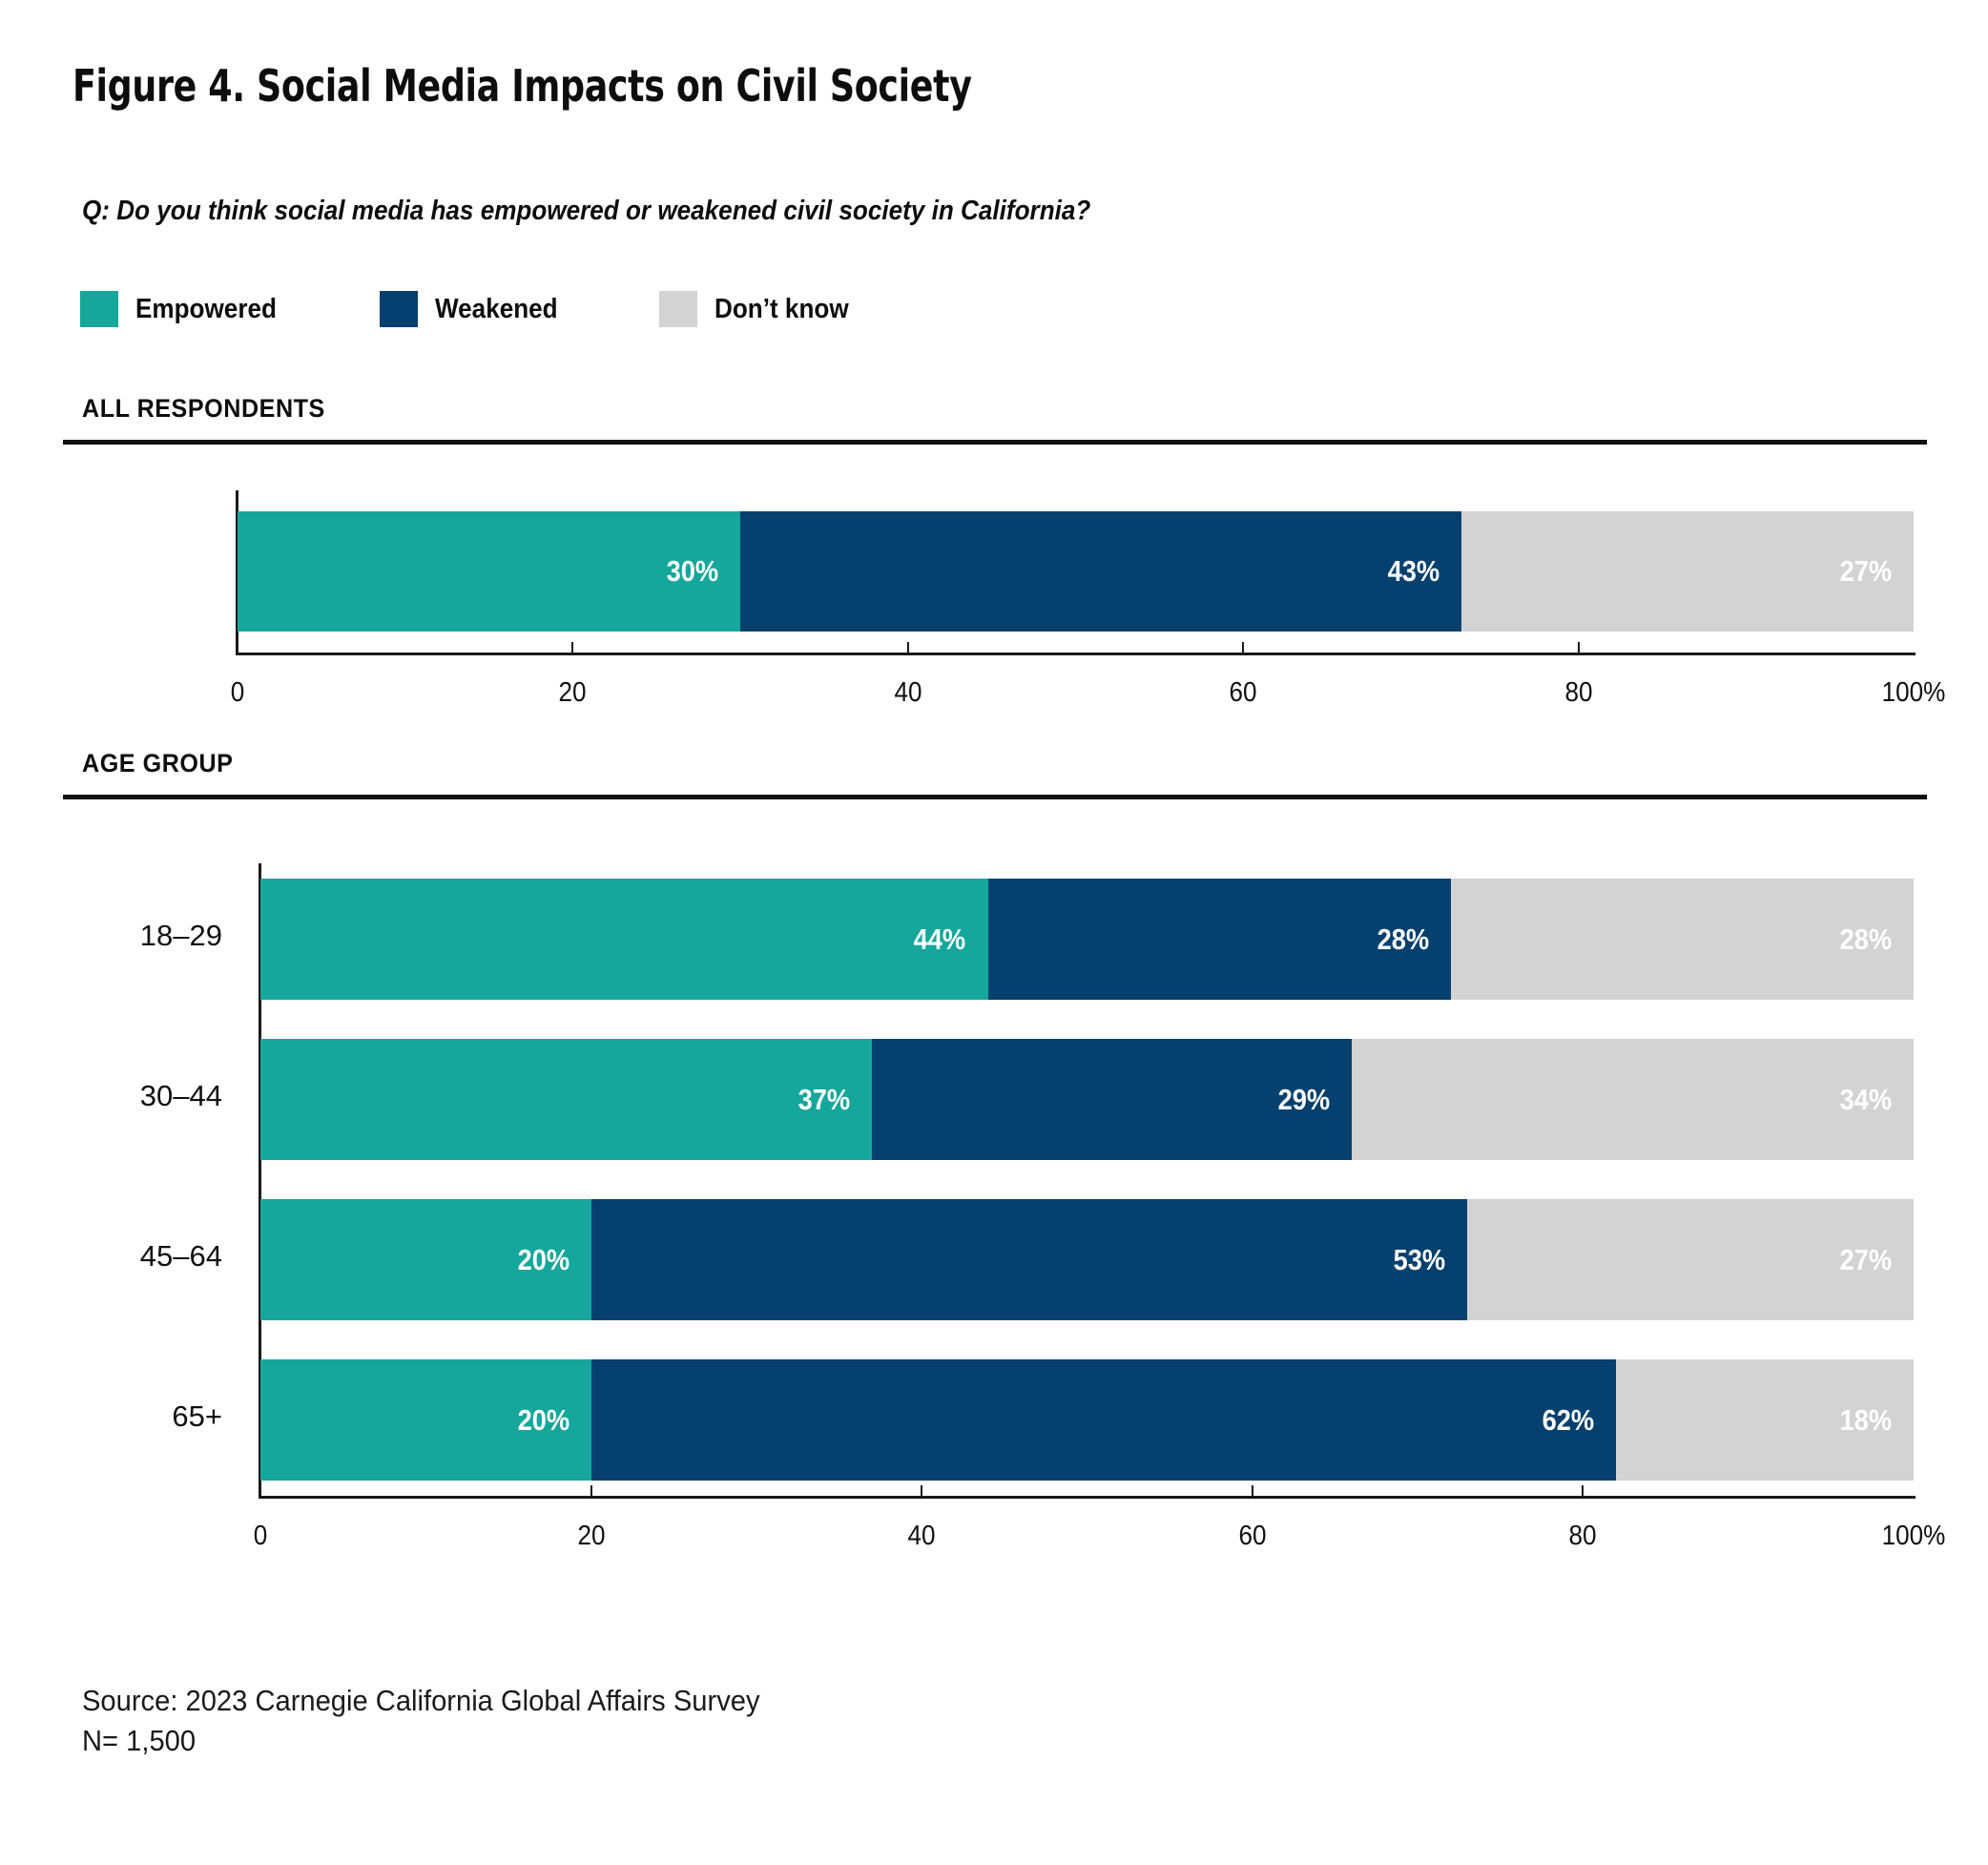 Image resolution: width=1988 pixels, height=1865 pixels. What do you see at coordinates (206, 308) in the screenshot?
I see `legend-label: Empowered` at bounding box center [206, 308].